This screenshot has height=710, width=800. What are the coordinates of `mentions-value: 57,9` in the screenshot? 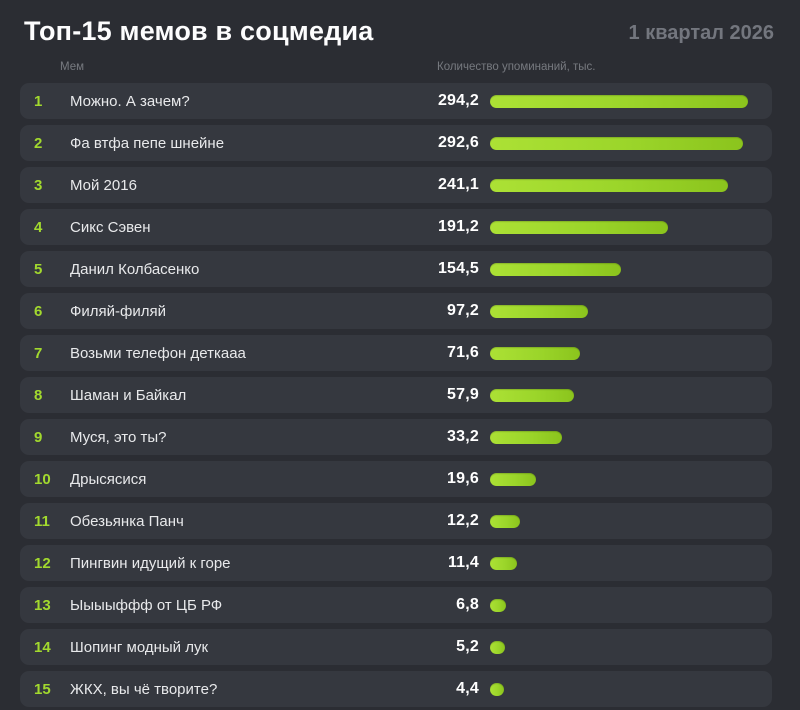 It's located at (463, 395).